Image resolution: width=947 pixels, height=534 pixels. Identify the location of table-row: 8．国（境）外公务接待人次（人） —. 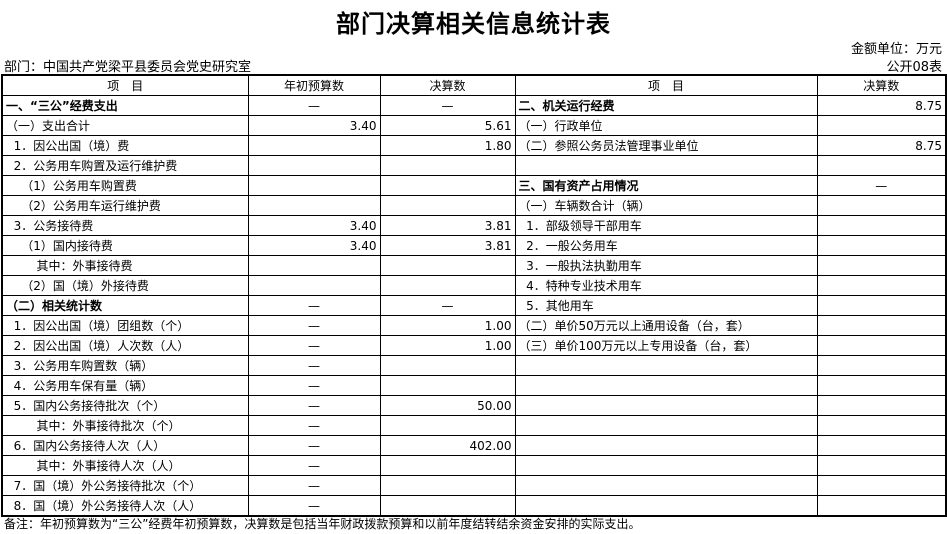
(474, 506).